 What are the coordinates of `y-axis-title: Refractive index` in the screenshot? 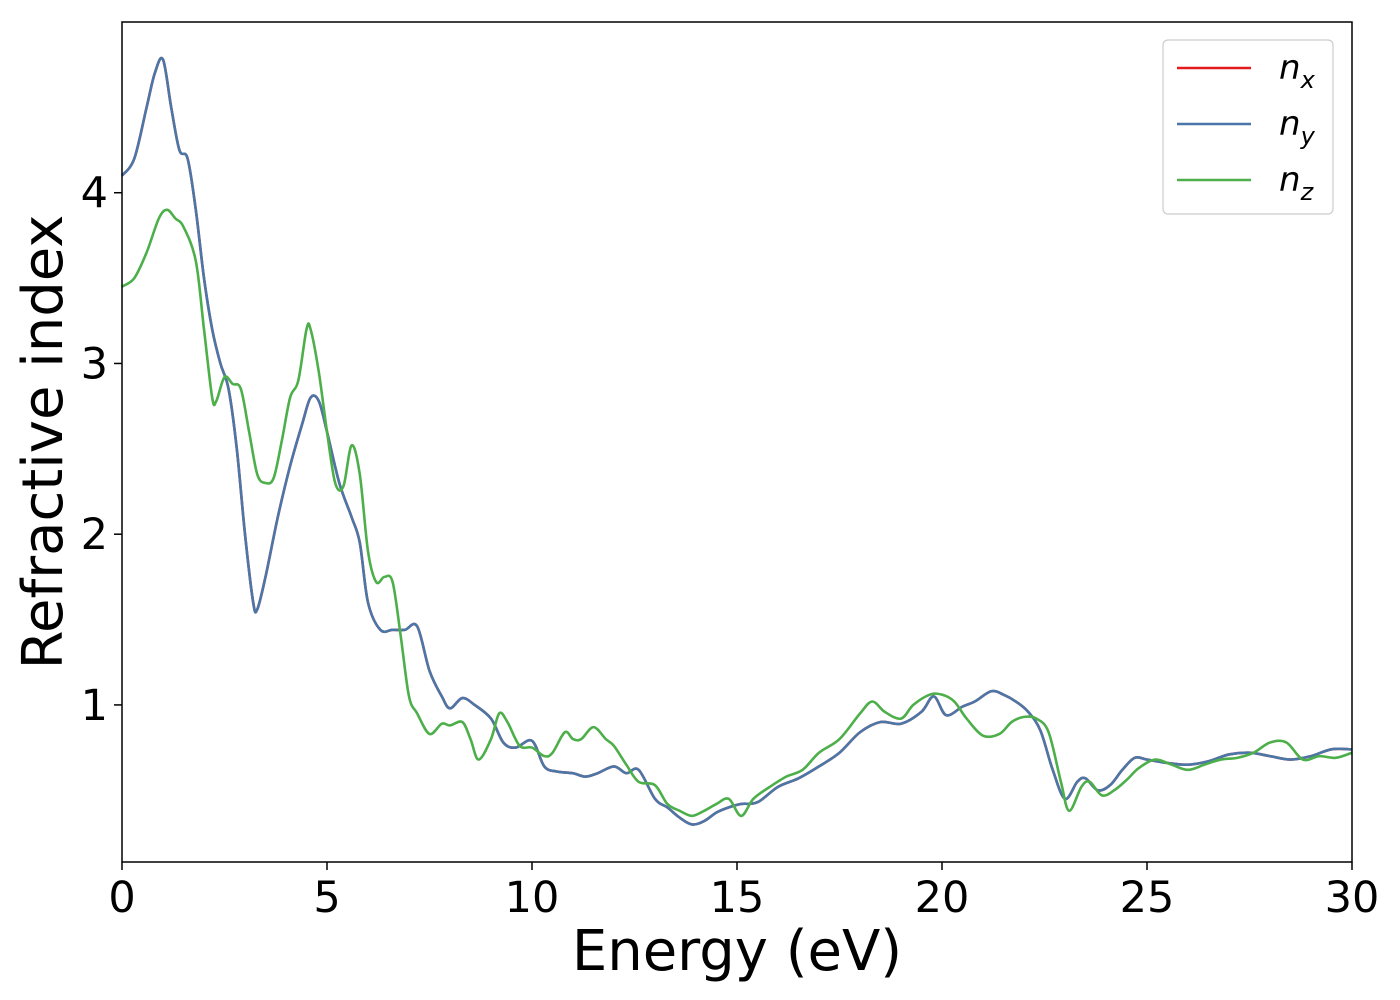 It's located at (43, 442).